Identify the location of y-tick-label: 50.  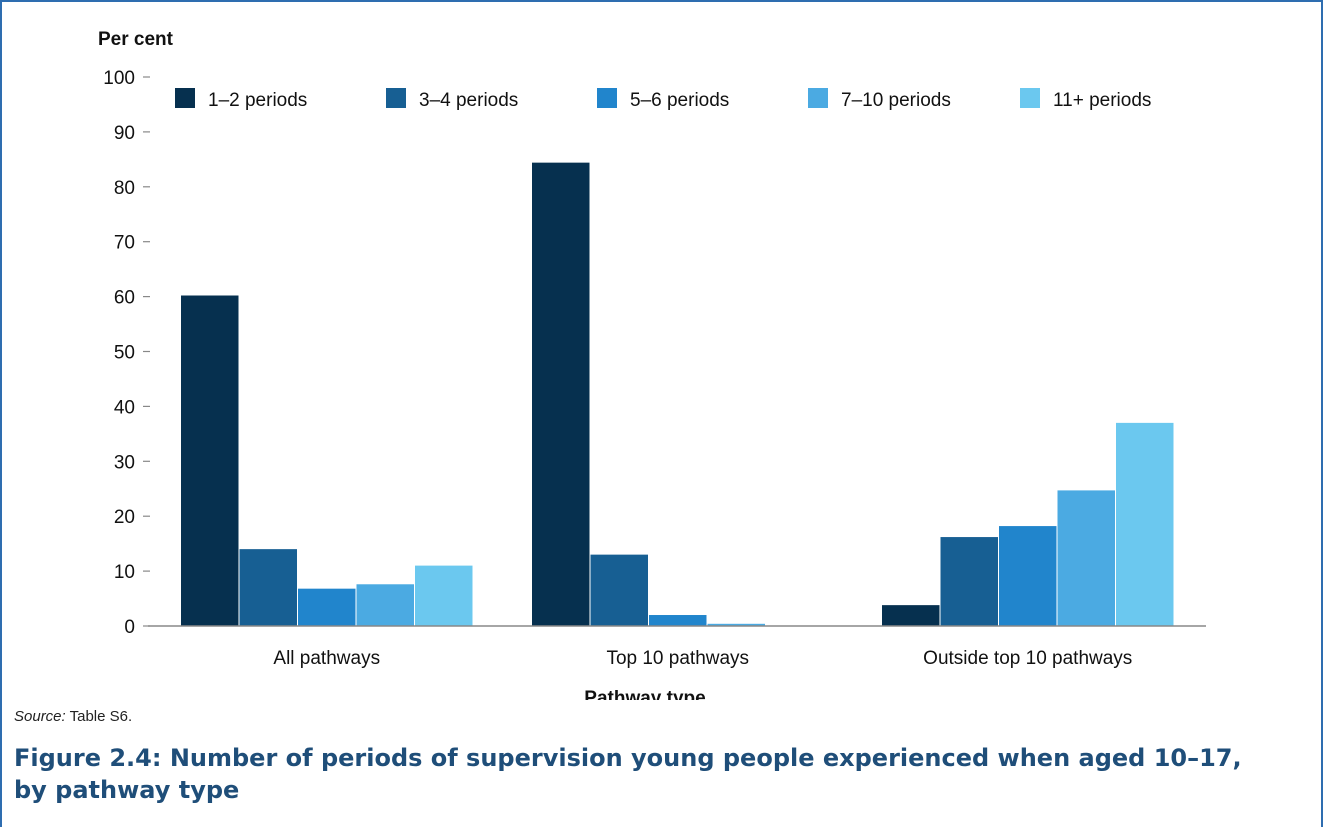
(124, 353).